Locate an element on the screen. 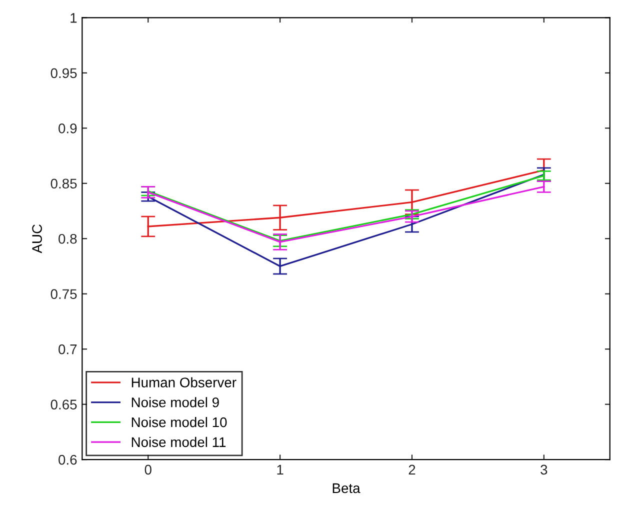 The height and width of the screenshot is (505, 632). x-tick-label: 1 is located at coordinates (280, 469).